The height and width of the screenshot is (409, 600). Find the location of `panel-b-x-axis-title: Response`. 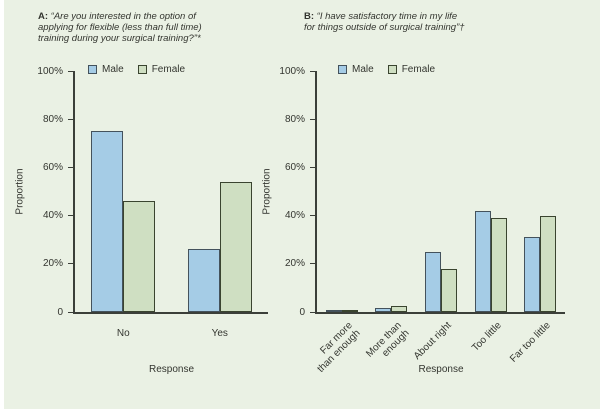

panel-b-x-axis-title: Response is located at coordinates (441, 369).